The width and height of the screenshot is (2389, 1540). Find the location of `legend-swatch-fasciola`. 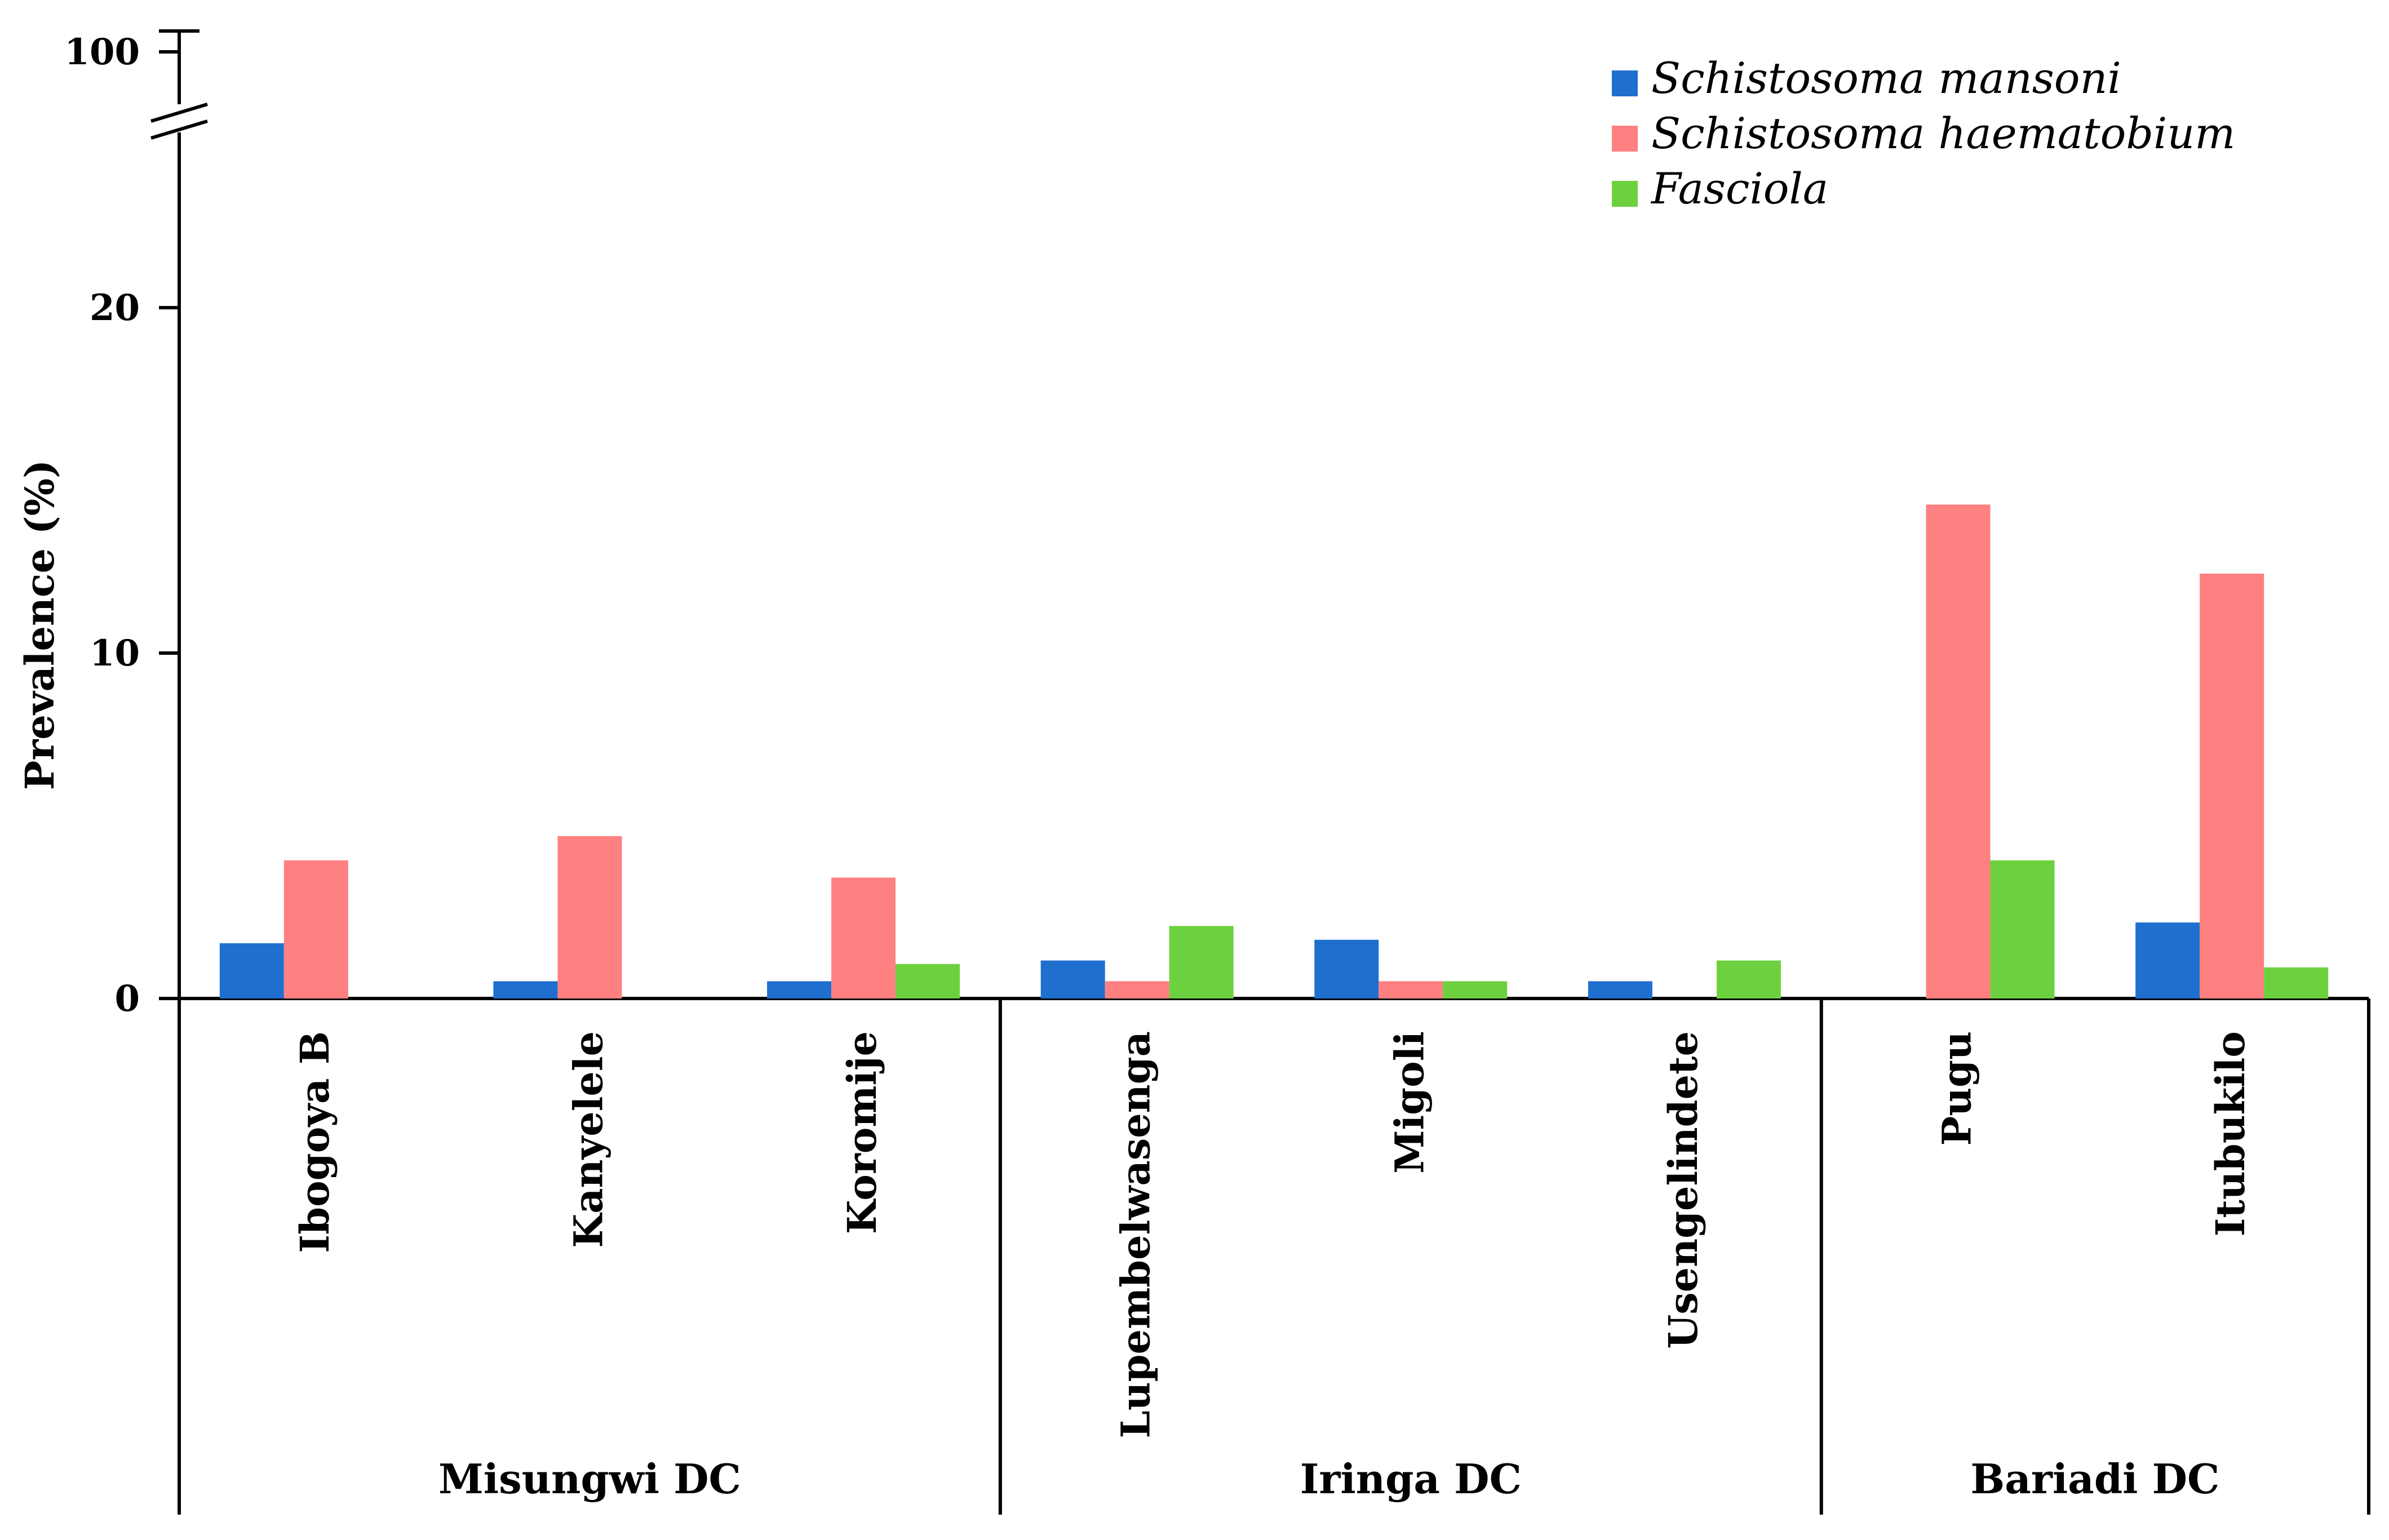

legend-swatch-fasciola is located at coordinates (1625, 194).